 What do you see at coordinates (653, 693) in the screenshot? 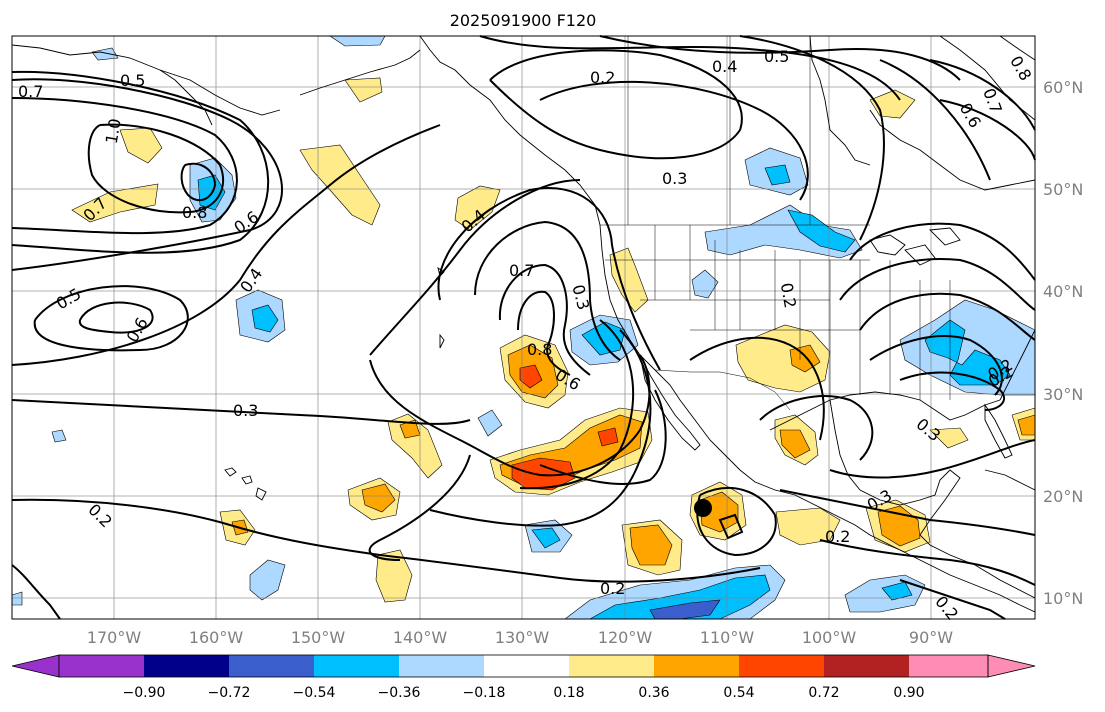
I see `colorbar-tick-label: 0.36` at bounding box center [653, 693].